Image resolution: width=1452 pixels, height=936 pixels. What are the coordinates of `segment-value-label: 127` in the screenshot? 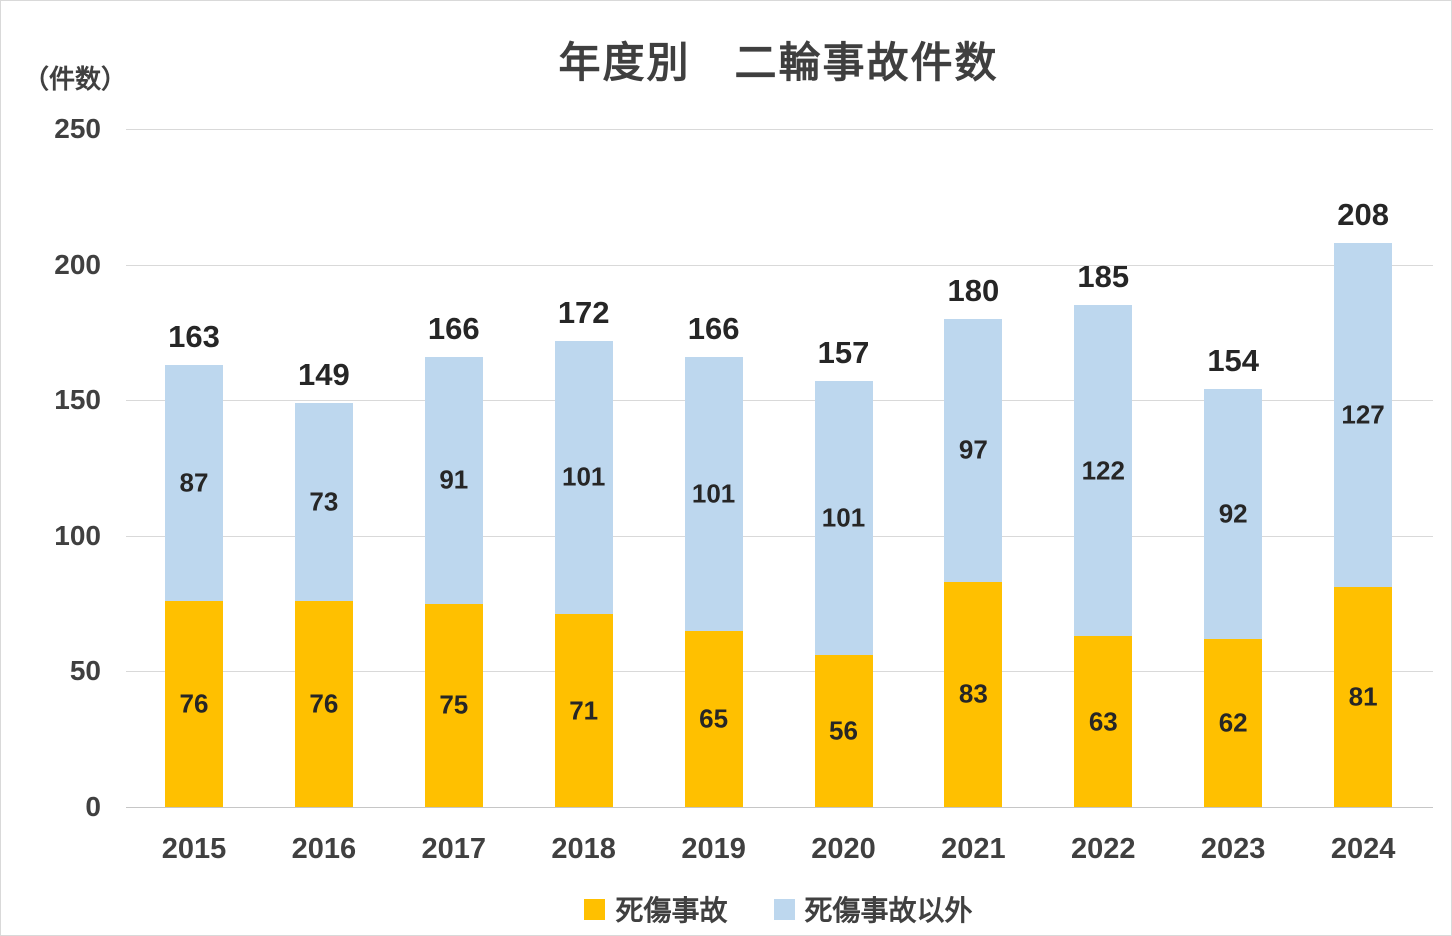 It's located at (1363, 414).